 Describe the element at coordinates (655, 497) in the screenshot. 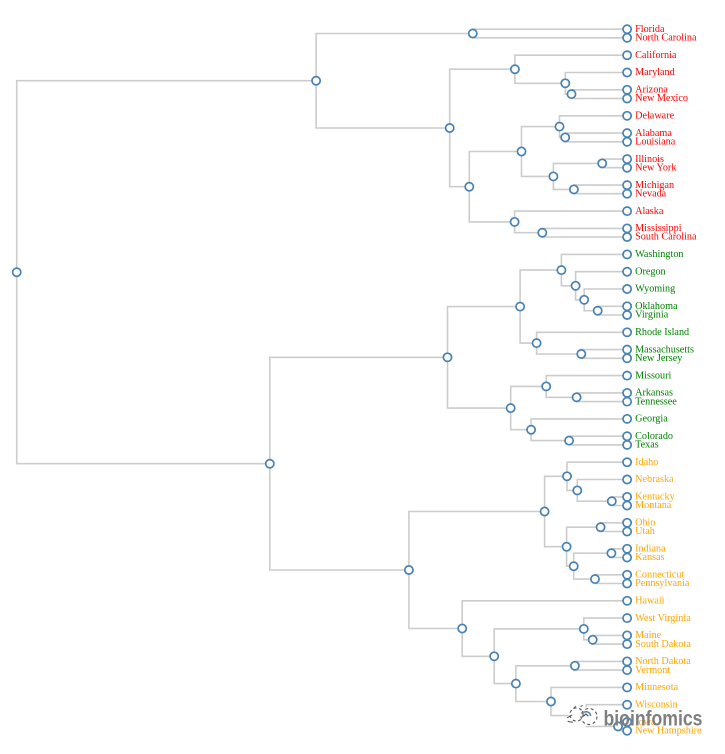

I see `svg-text: Kentucky` at that location.